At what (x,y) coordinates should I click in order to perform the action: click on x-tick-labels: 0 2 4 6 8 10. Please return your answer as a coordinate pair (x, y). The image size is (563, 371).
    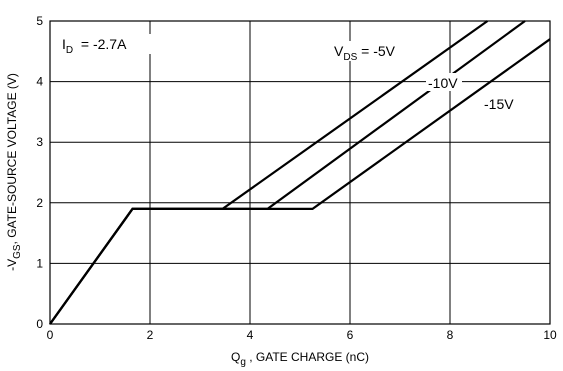
    Looking at the image, I should click on (302, 335).